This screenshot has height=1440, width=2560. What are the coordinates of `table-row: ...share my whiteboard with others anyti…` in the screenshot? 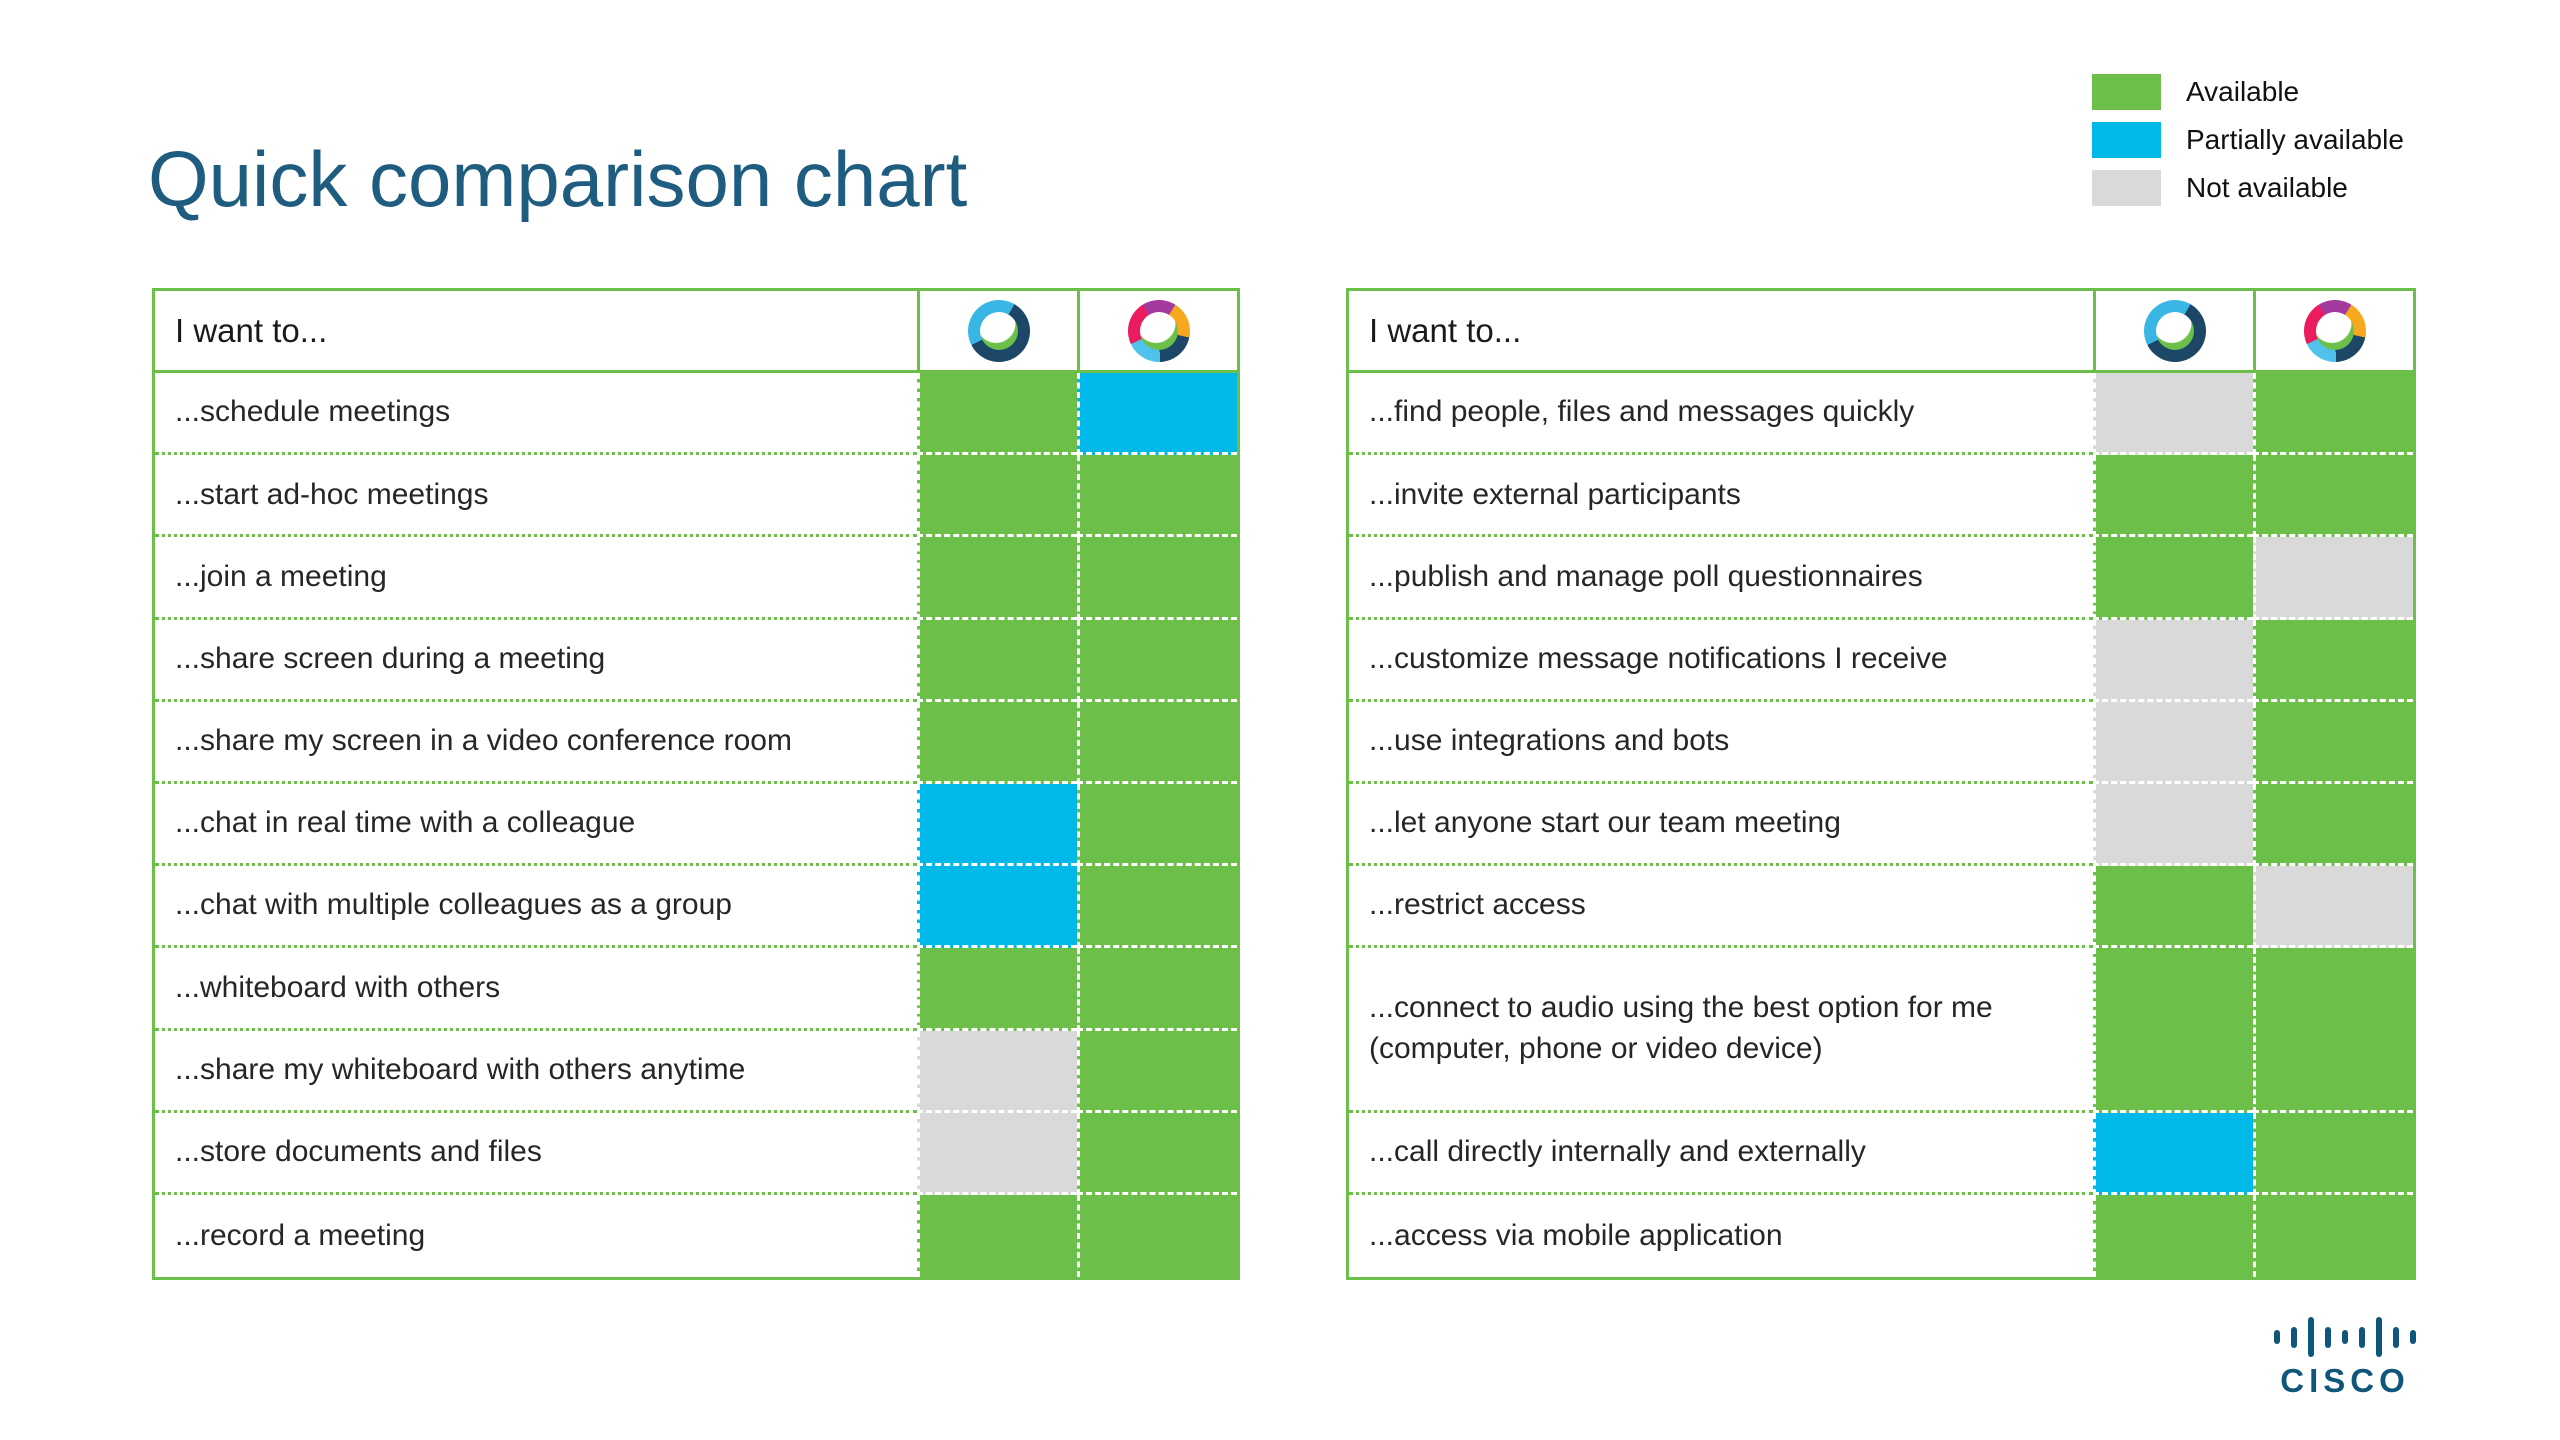 It's located at (696, 1071).